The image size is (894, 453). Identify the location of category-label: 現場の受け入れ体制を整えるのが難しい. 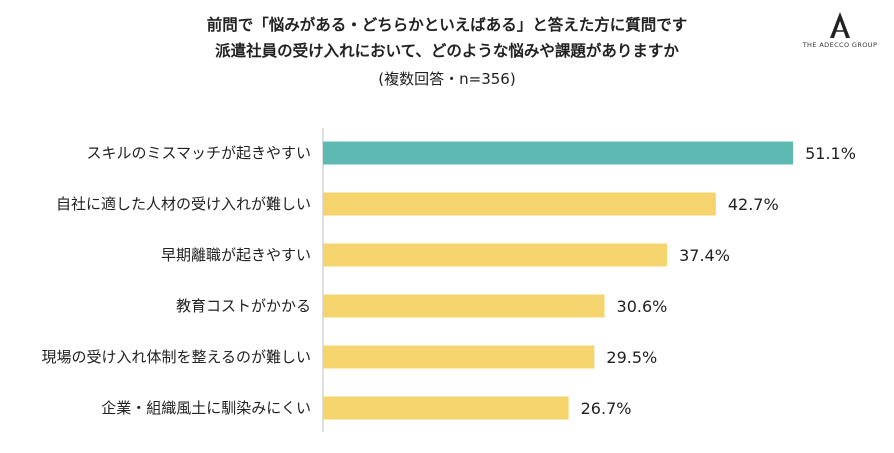
(176, 357).